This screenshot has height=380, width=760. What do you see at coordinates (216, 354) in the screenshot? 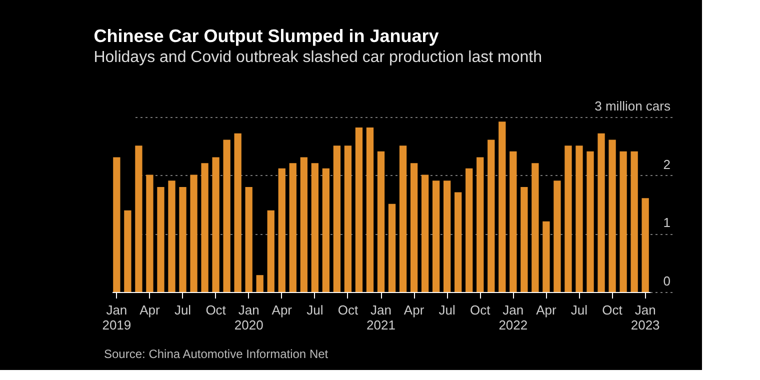
I see `source-note: Source: China Automotive Information Net` at bounding box center [216, 354].